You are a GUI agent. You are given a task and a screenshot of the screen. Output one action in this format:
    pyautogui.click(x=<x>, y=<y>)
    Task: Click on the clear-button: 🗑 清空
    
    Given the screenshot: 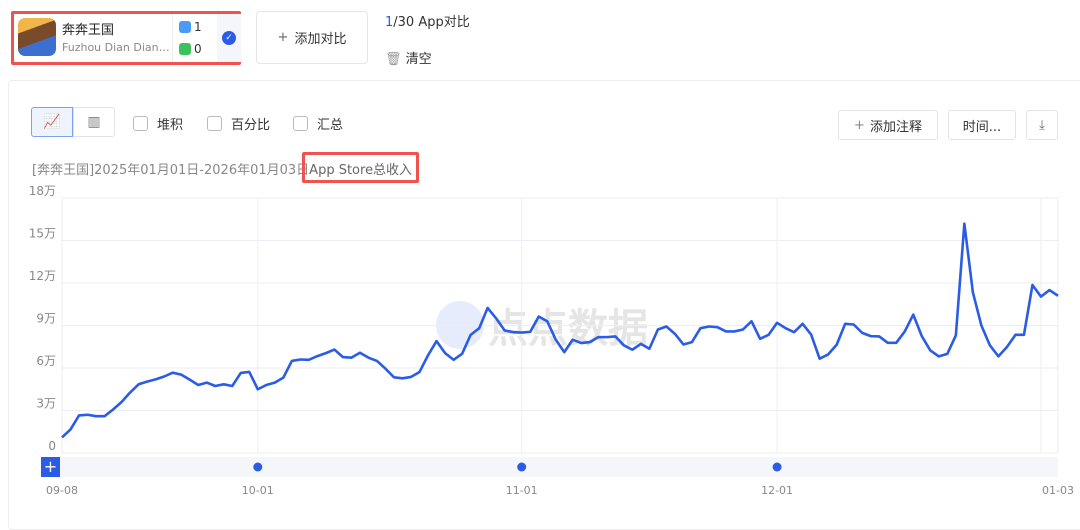 What is the action you would take?
    pyautogui.click(x=408, y=57)
    